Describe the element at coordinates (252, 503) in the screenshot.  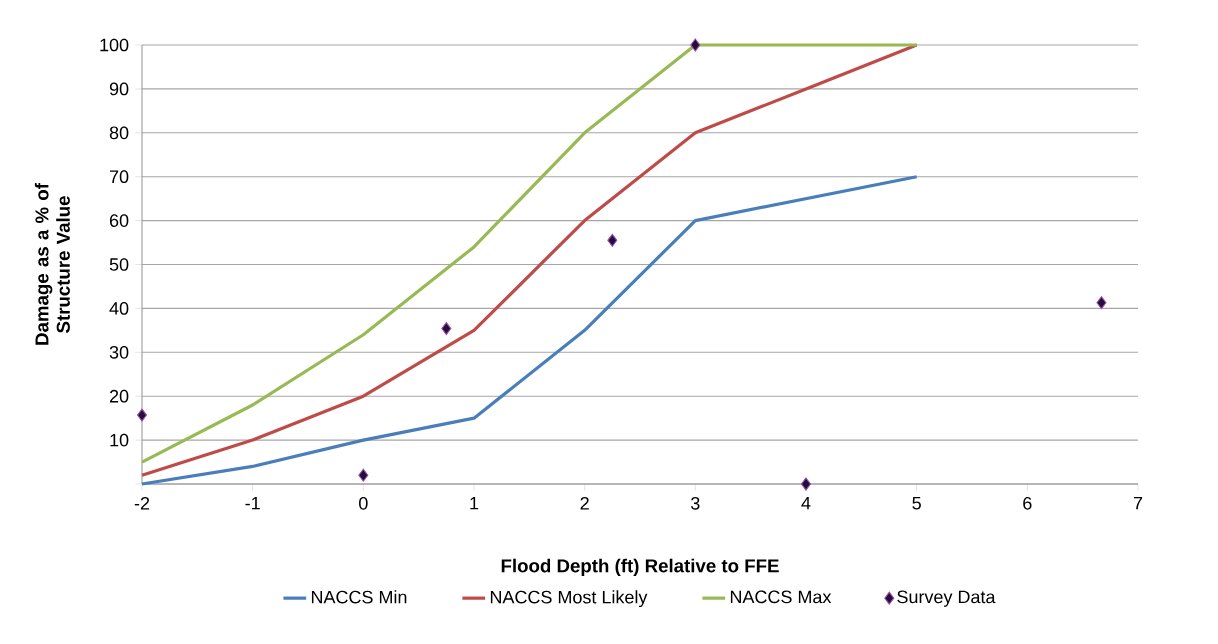
I see `x-tick-label: -1` at that location.